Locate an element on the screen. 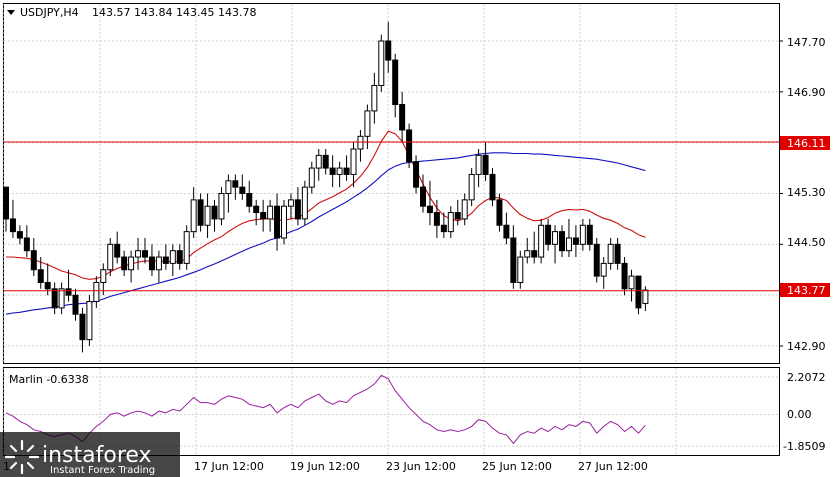 Image resolution: width=838 pixels, height=477 pixels. time-label: 27 Jun 12:00 is located at coordinates (613, 466).